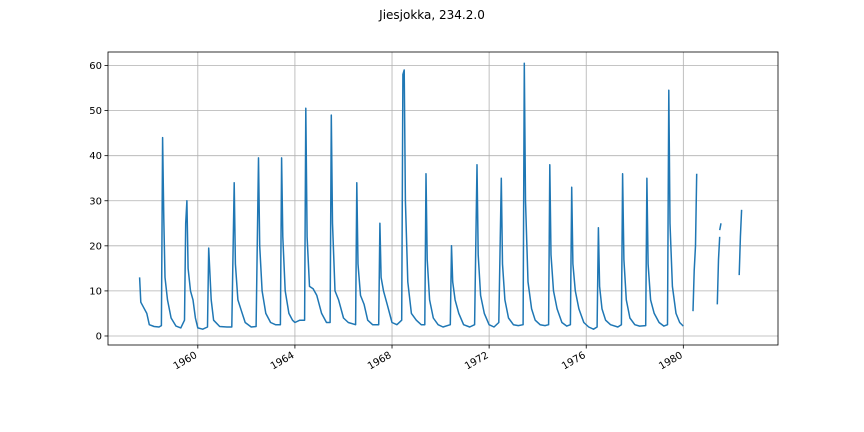 This screenshot has height=432, width=864. Describe the element at coordinates (95, 66) in the screenshot. I see `y-tick-label: 60` at that location.